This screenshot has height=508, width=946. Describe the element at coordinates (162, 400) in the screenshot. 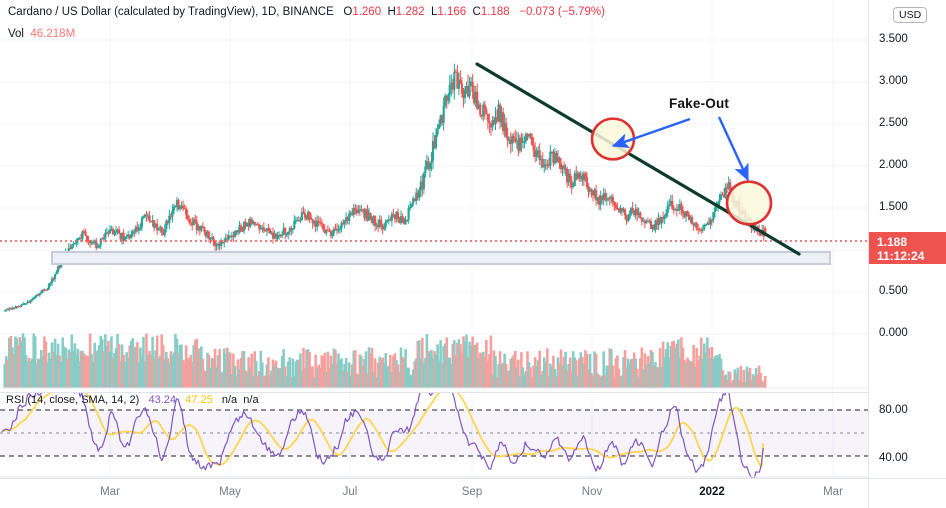

I see `rsi-value: 43.24` at that location.